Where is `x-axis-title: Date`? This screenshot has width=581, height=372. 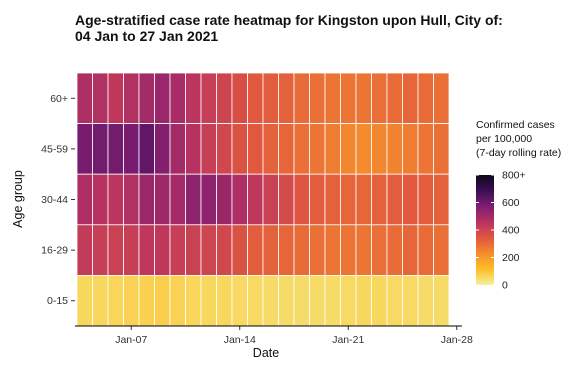 x-axis-title: Date is located at coordinates (266, 353).